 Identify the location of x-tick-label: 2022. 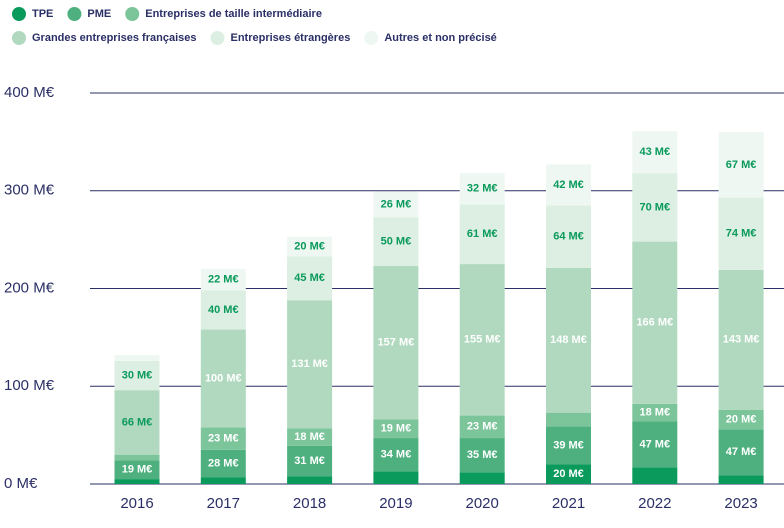
(654, 503).